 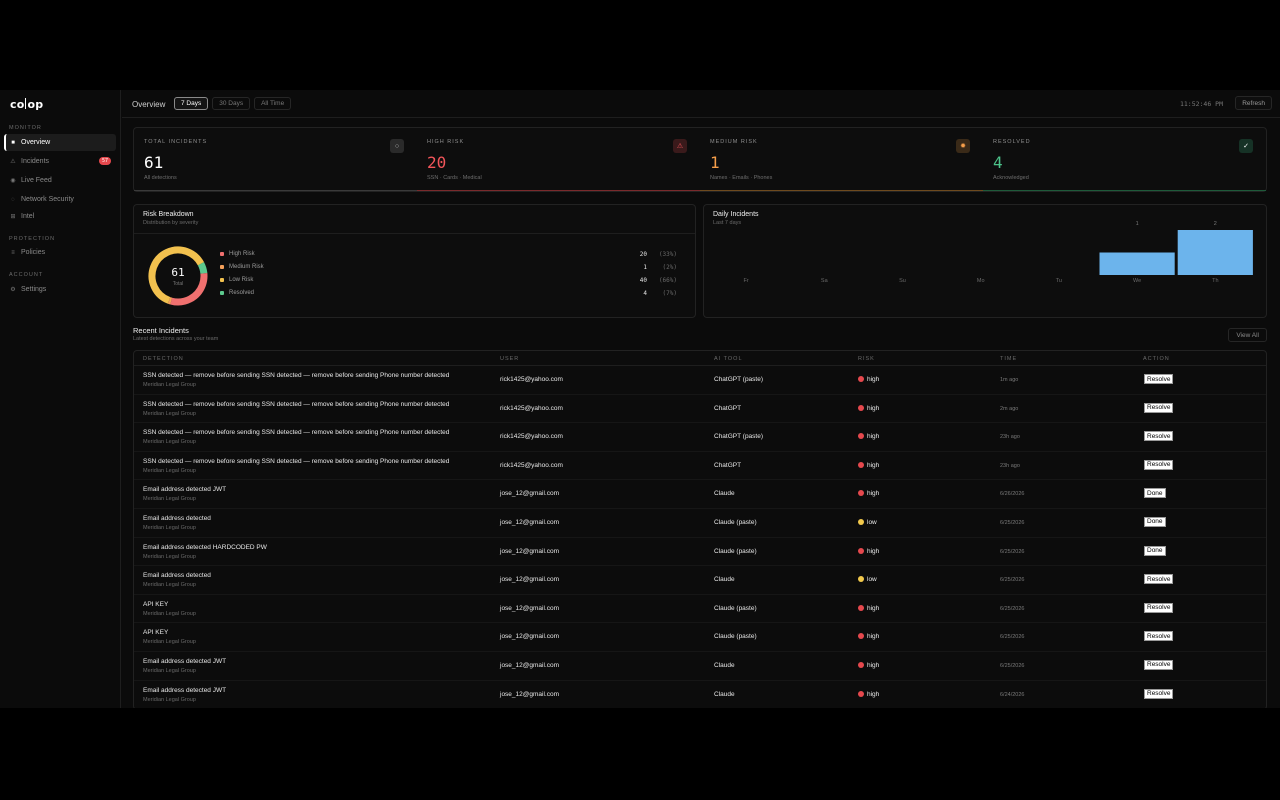 I want to click on bar-value-label: 1, so click(x=1137, y=224).